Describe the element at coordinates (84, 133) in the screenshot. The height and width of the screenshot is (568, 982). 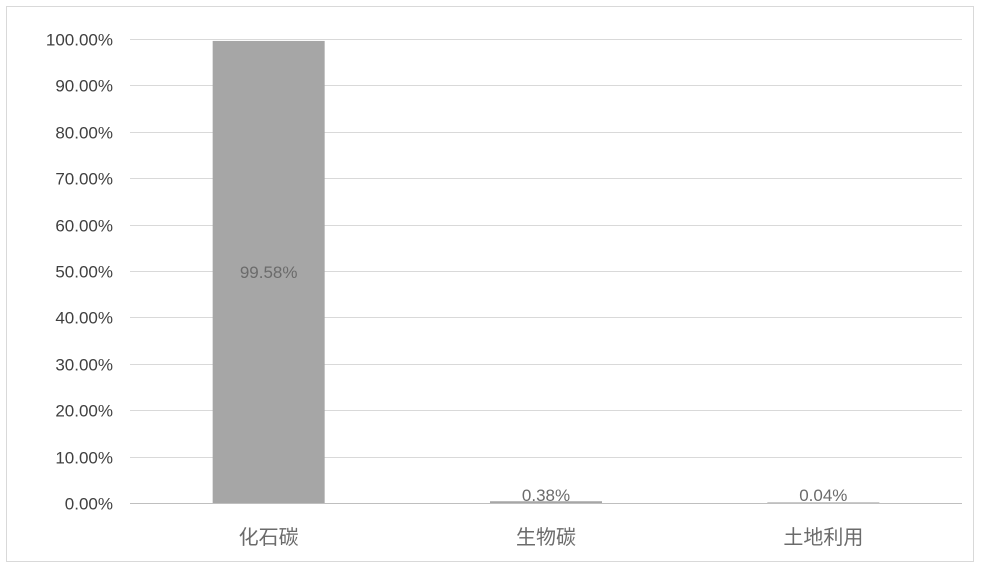
I see `y-tick-label: 80.00%` at that location.